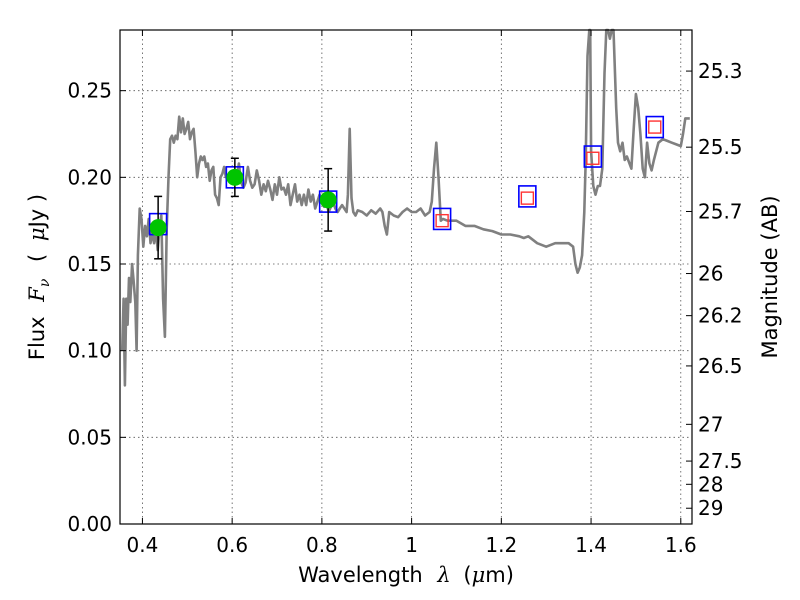 This screenshot has width=800, height=600. What do you see at coordinates (710, 484) in the screenshot?
I see `magnitude-tick-label: 28` at bounding box center [710, 484].